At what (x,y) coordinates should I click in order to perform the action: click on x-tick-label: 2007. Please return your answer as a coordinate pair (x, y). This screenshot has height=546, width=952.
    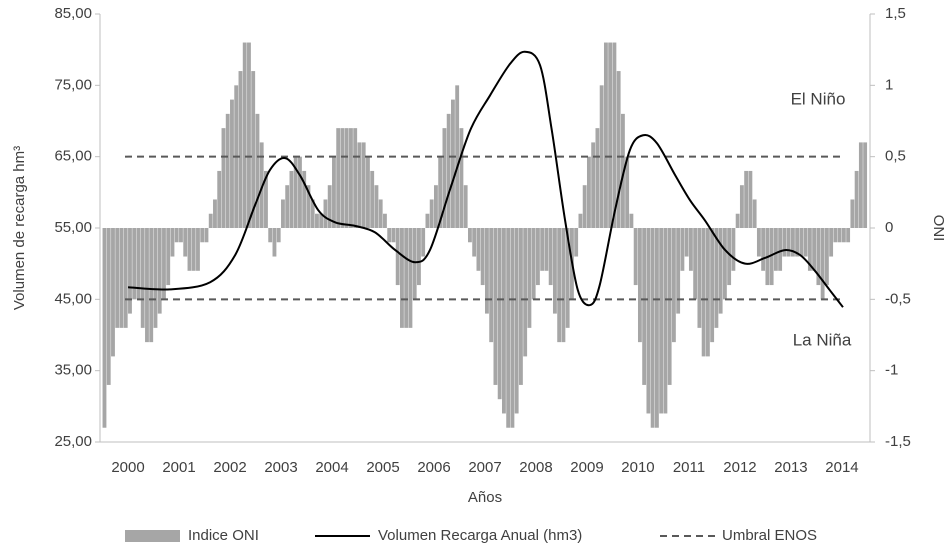
    Looking at the image, I should click on (484, 467).